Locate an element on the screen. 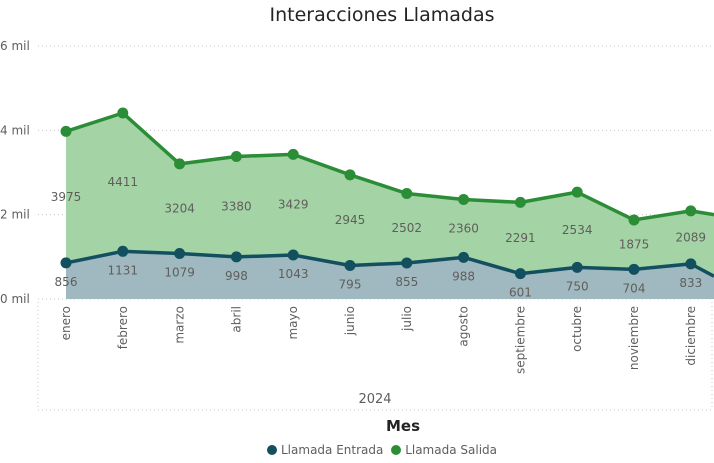 The image size is (714, 463). legend-label-salida: Llamada Salida is located at coordinates (451, 450).